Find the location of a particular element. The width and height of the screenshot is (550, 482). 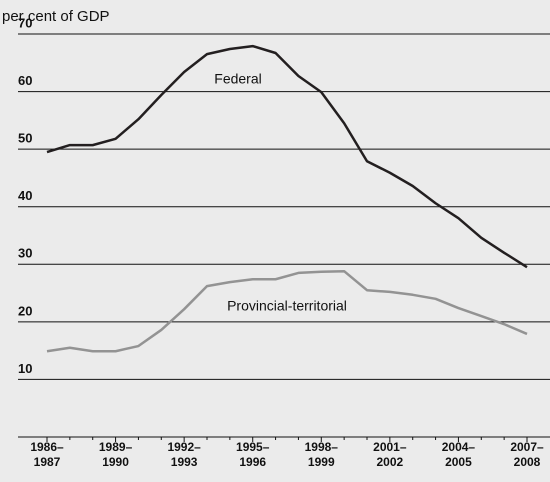

series-label: Federal is located at coordinates (237, 79).